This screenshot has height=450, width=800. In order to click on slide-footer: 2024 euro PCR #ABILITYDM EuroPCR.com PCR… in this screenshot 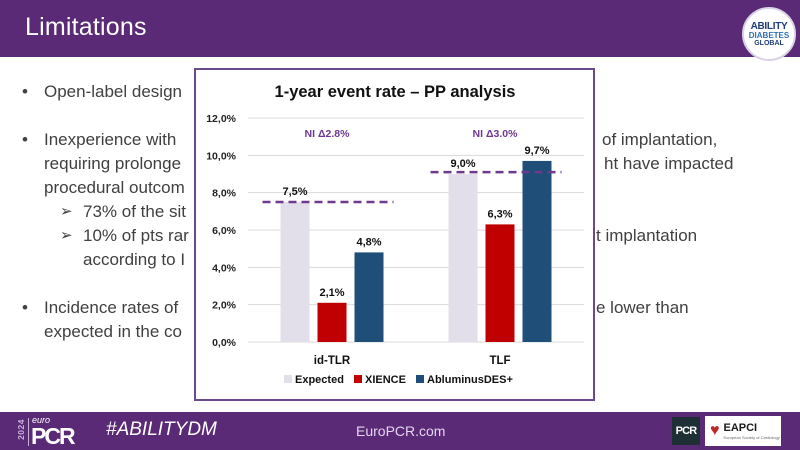, I will do `click(400, 431)`.